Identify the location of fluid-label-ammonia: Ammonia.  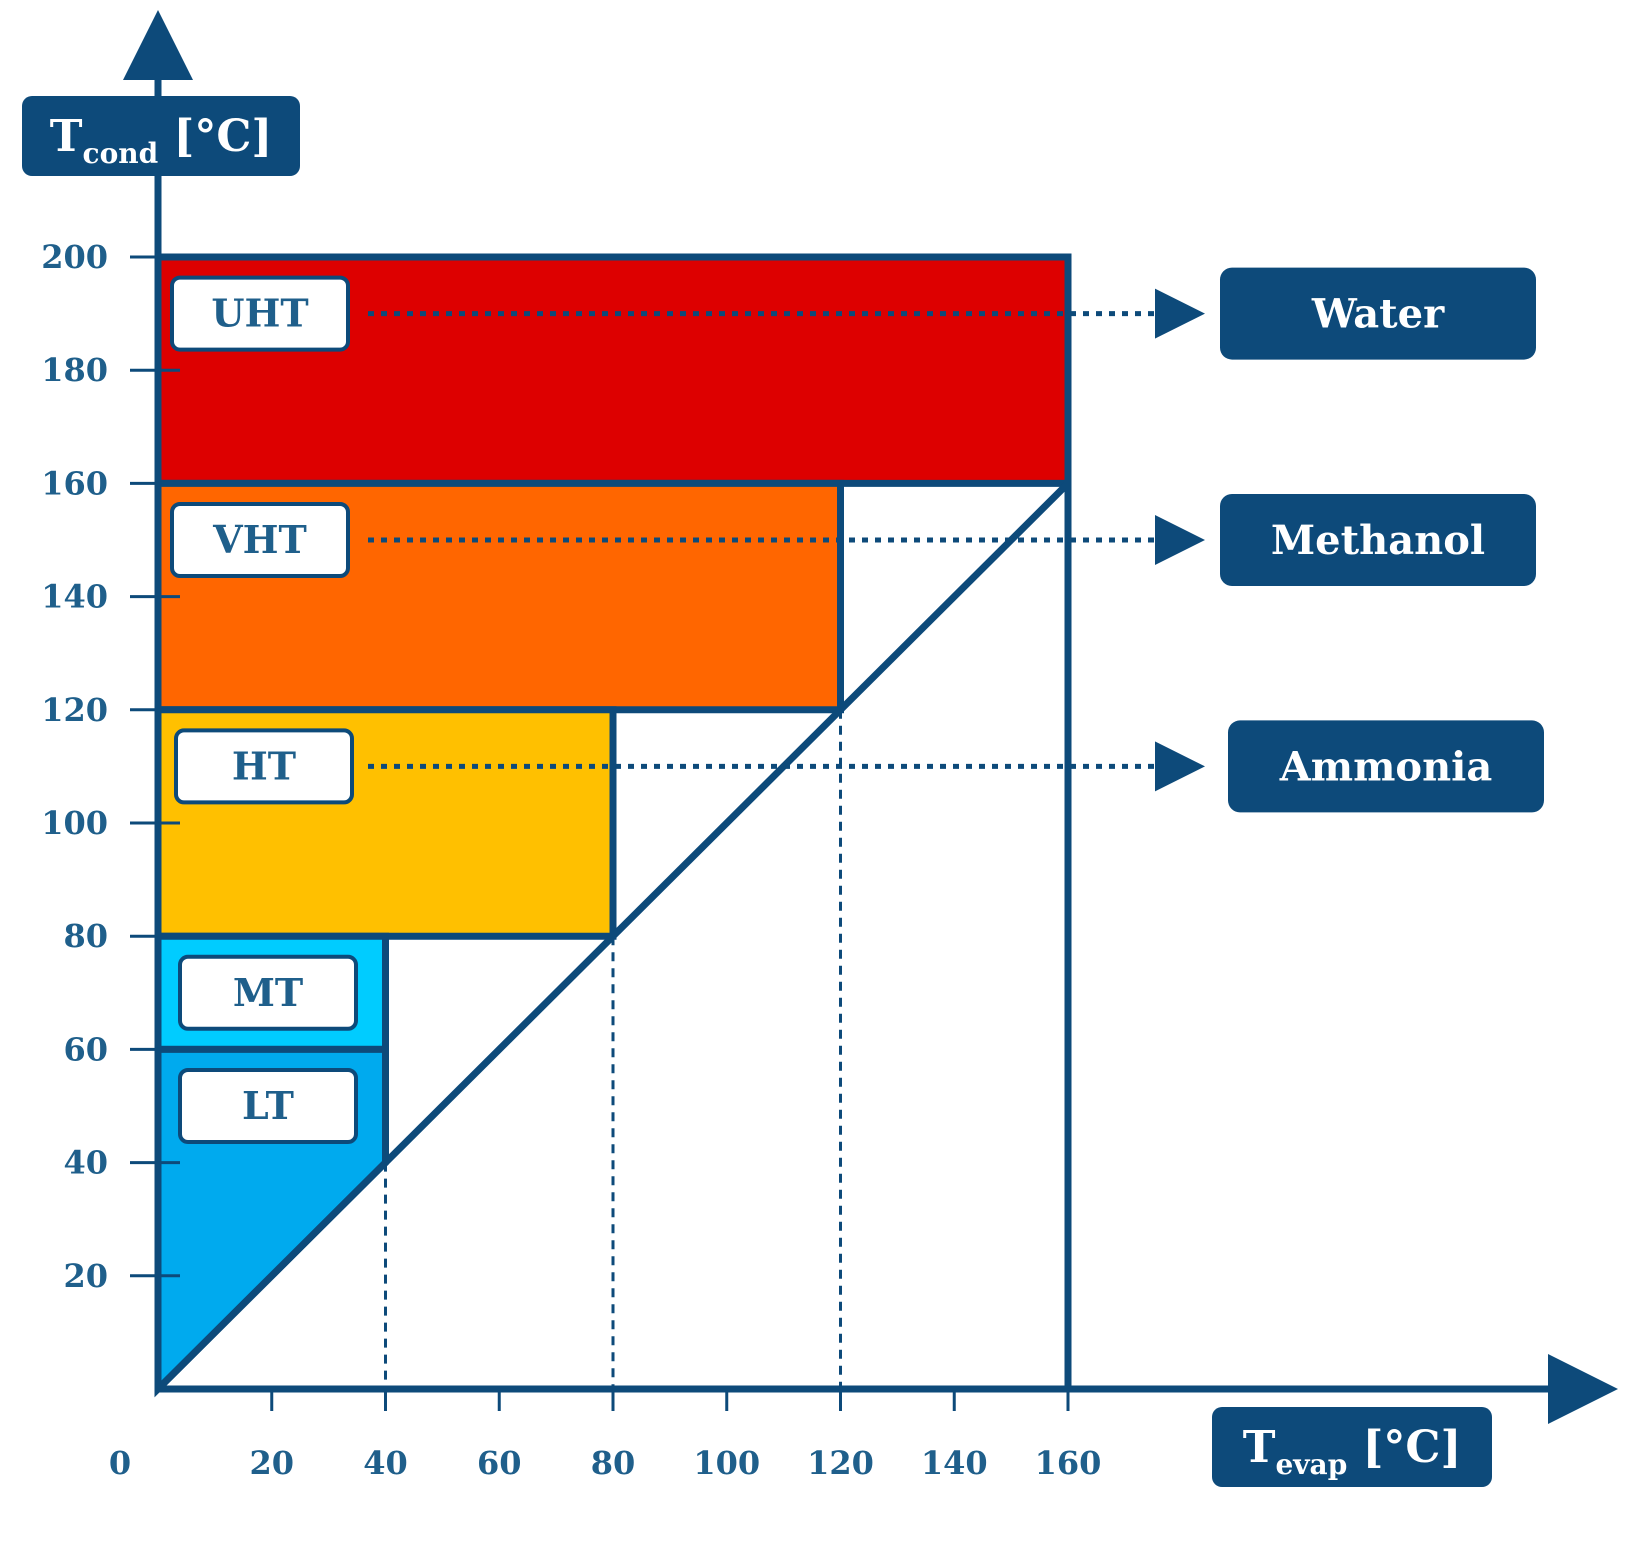
(1386, 766).